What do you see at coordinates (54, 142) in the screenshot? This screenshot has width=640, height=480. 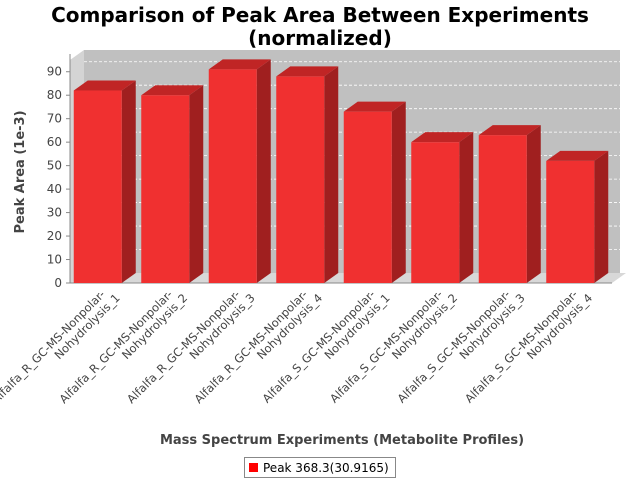 I see `y-tick-label: 60` at bounding box center [54, 142].